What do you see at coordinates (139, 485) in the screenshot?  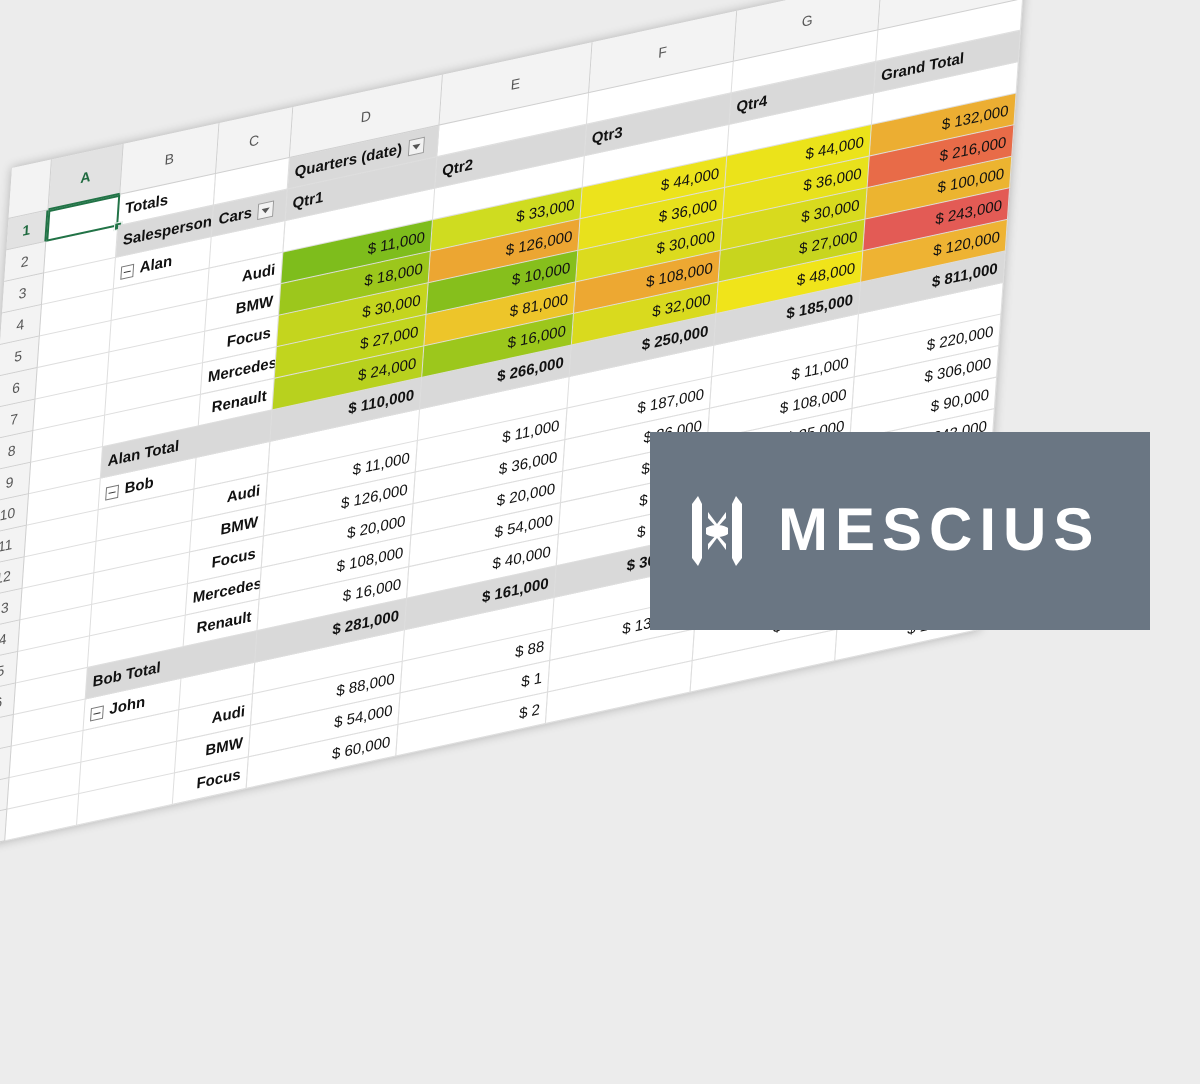 I see `group-name: Bob` at bounding box center [139, 485].